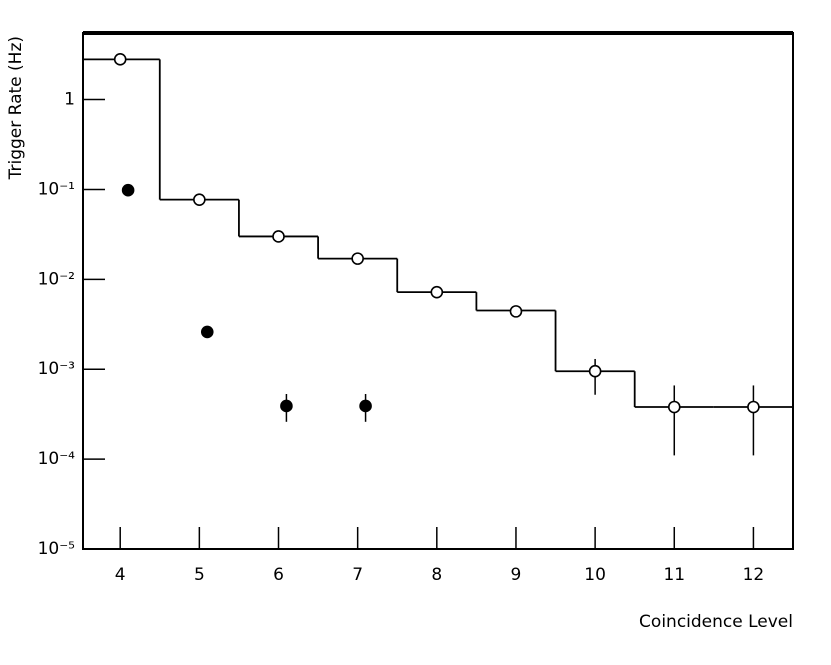  What do you see at coordinates (278, 575) in the screenshot?
I see `x-tick-label: 6` at bounding box center [278, 575].